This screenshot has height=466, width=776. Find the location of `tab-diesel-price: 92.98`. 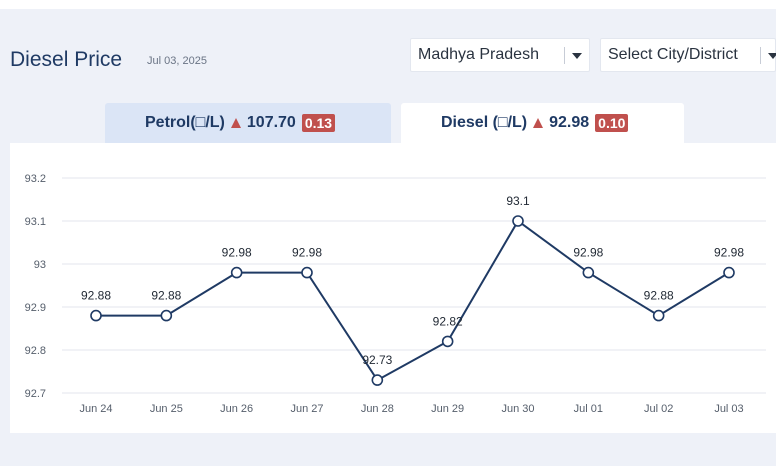

tab-diesel-price: 92.98 is located at coordinates (569, 122).